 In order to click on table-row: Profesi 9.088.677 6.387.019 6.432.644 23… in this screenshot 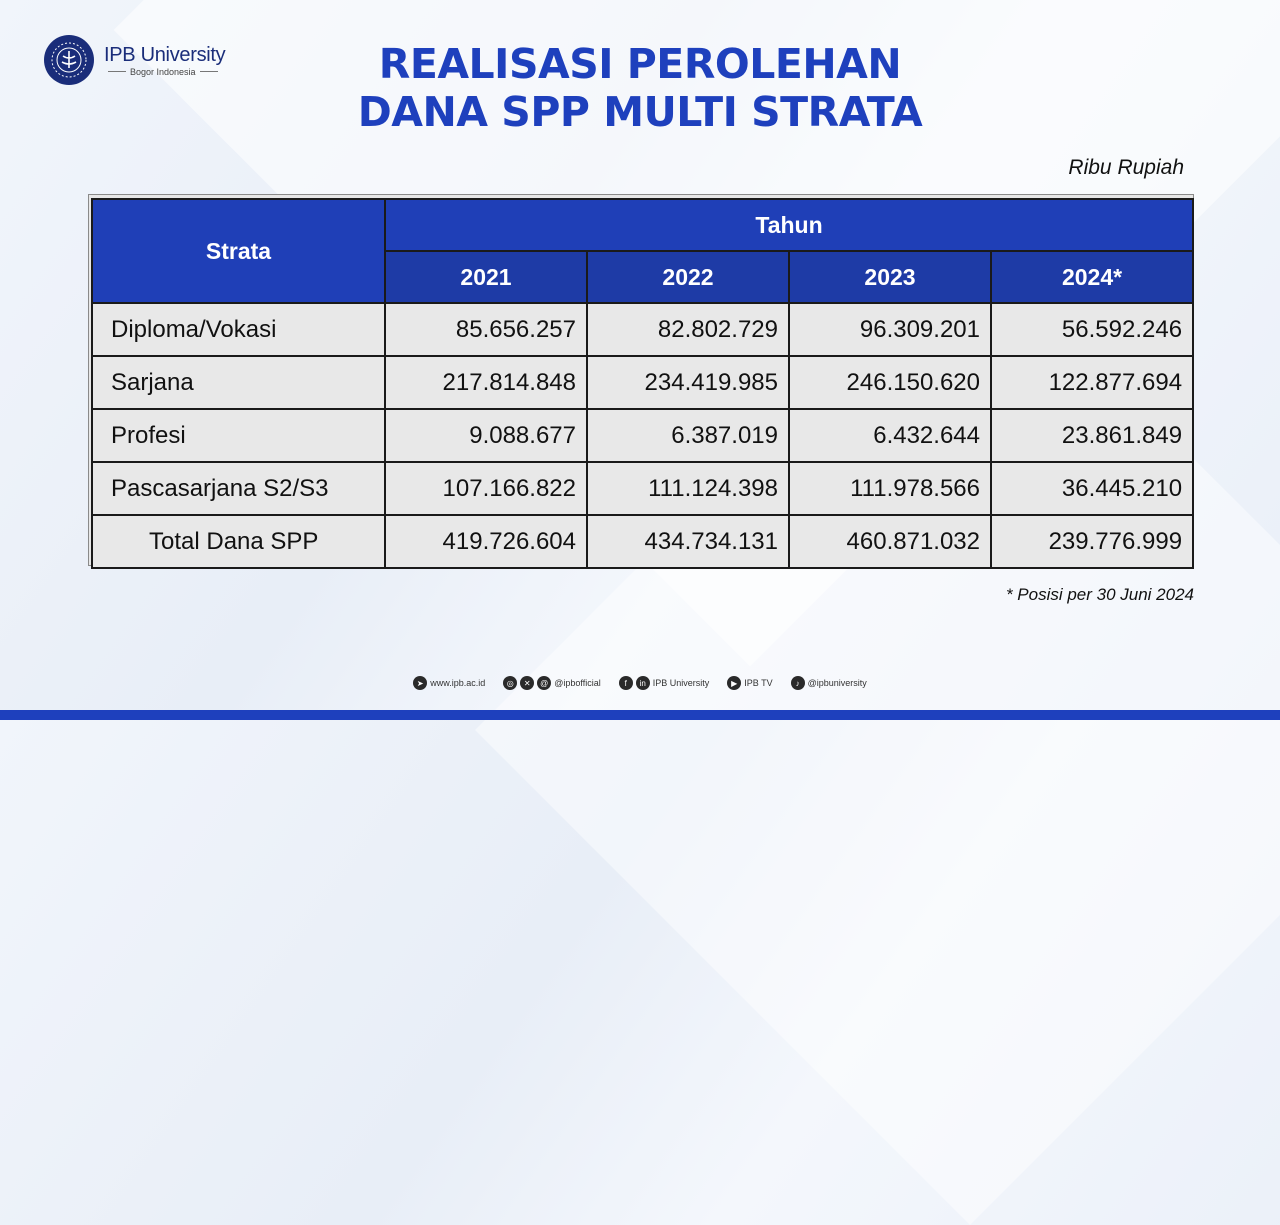, I will do `click(643, 435)`.